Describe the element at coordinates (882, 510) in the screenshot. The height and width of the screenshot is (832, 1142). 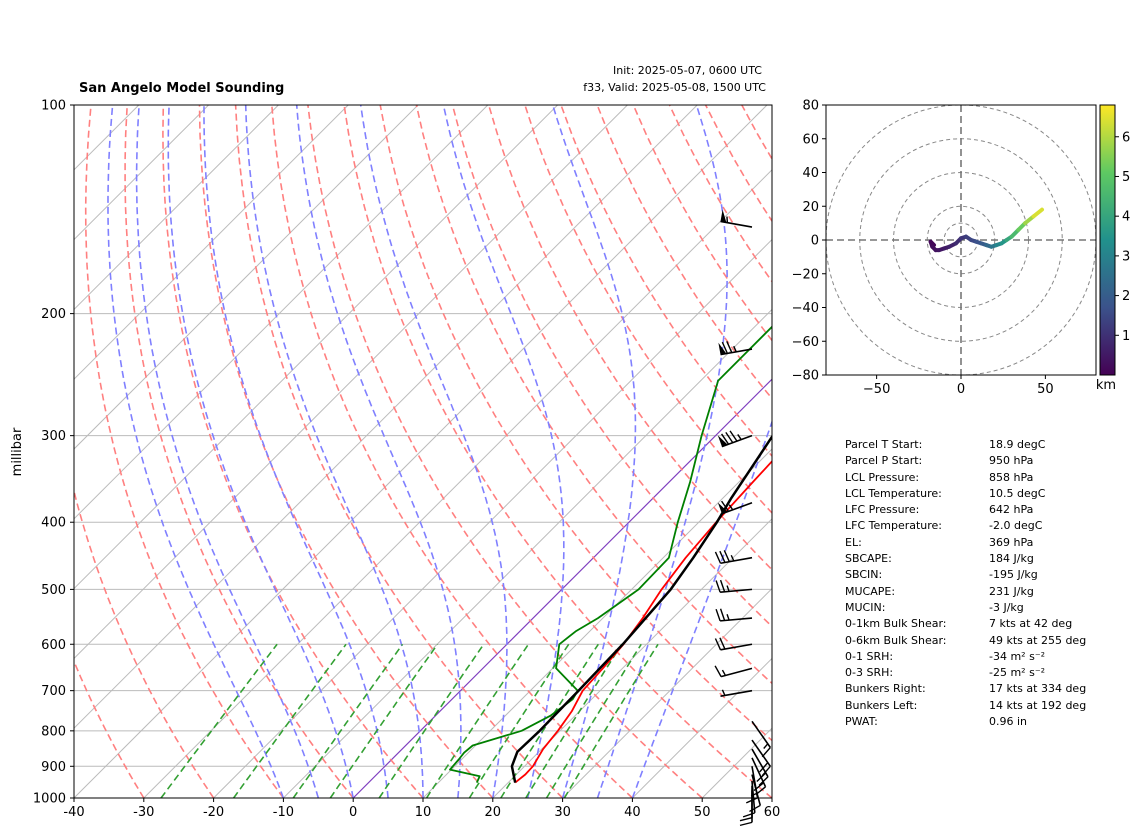
I see `parameter-label: LFC Pressure:` at that location.